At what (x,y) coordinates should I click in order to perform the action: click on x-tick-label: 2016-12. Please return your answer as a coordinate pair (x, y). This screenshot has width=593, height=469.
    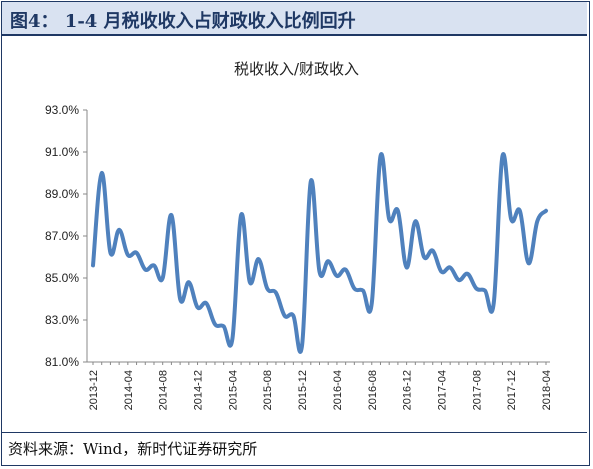
    Looking at the image, I should click on (408, 390).